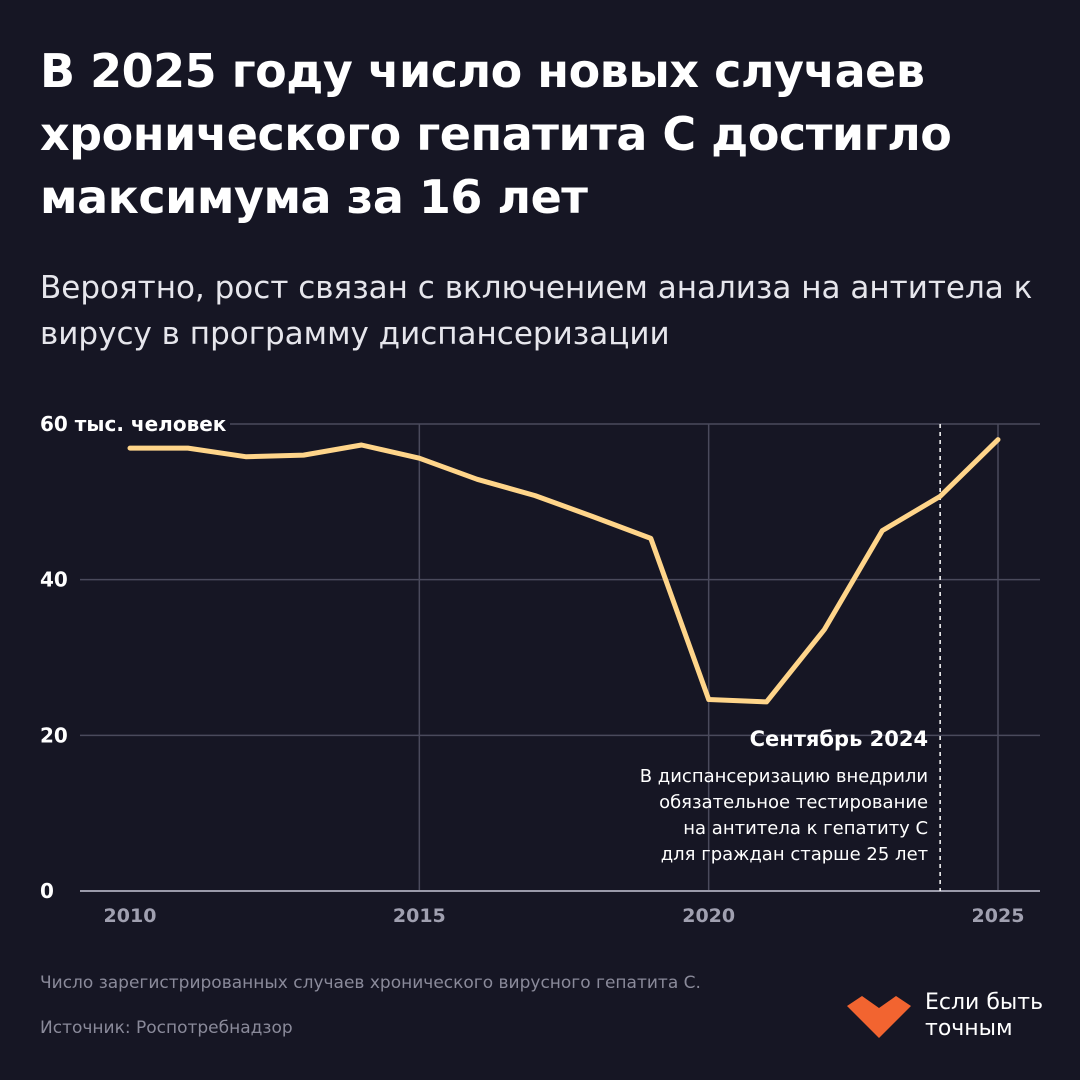 The width and height of the screenshot is (1080, 1080). What do you see at coordinates (998, 916) in the screenshot?
I see `x-tick-label: 2025` at bounding box center [998, 916].